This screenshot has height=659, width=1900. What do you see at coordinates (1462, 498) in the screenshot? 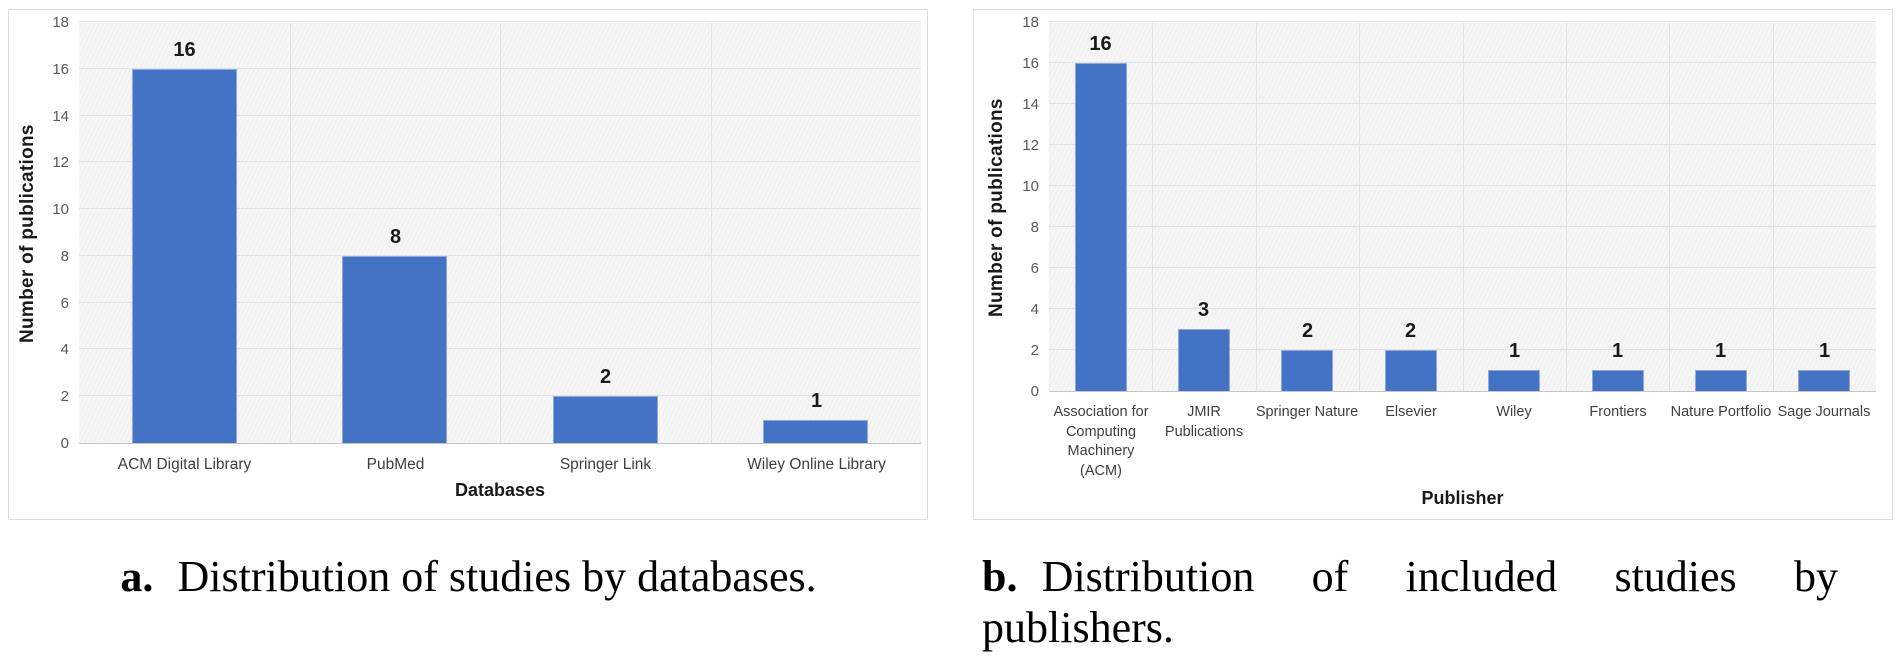
I see `x-axis-title-publishers: Publisher` at bounding box center [1462, 498].